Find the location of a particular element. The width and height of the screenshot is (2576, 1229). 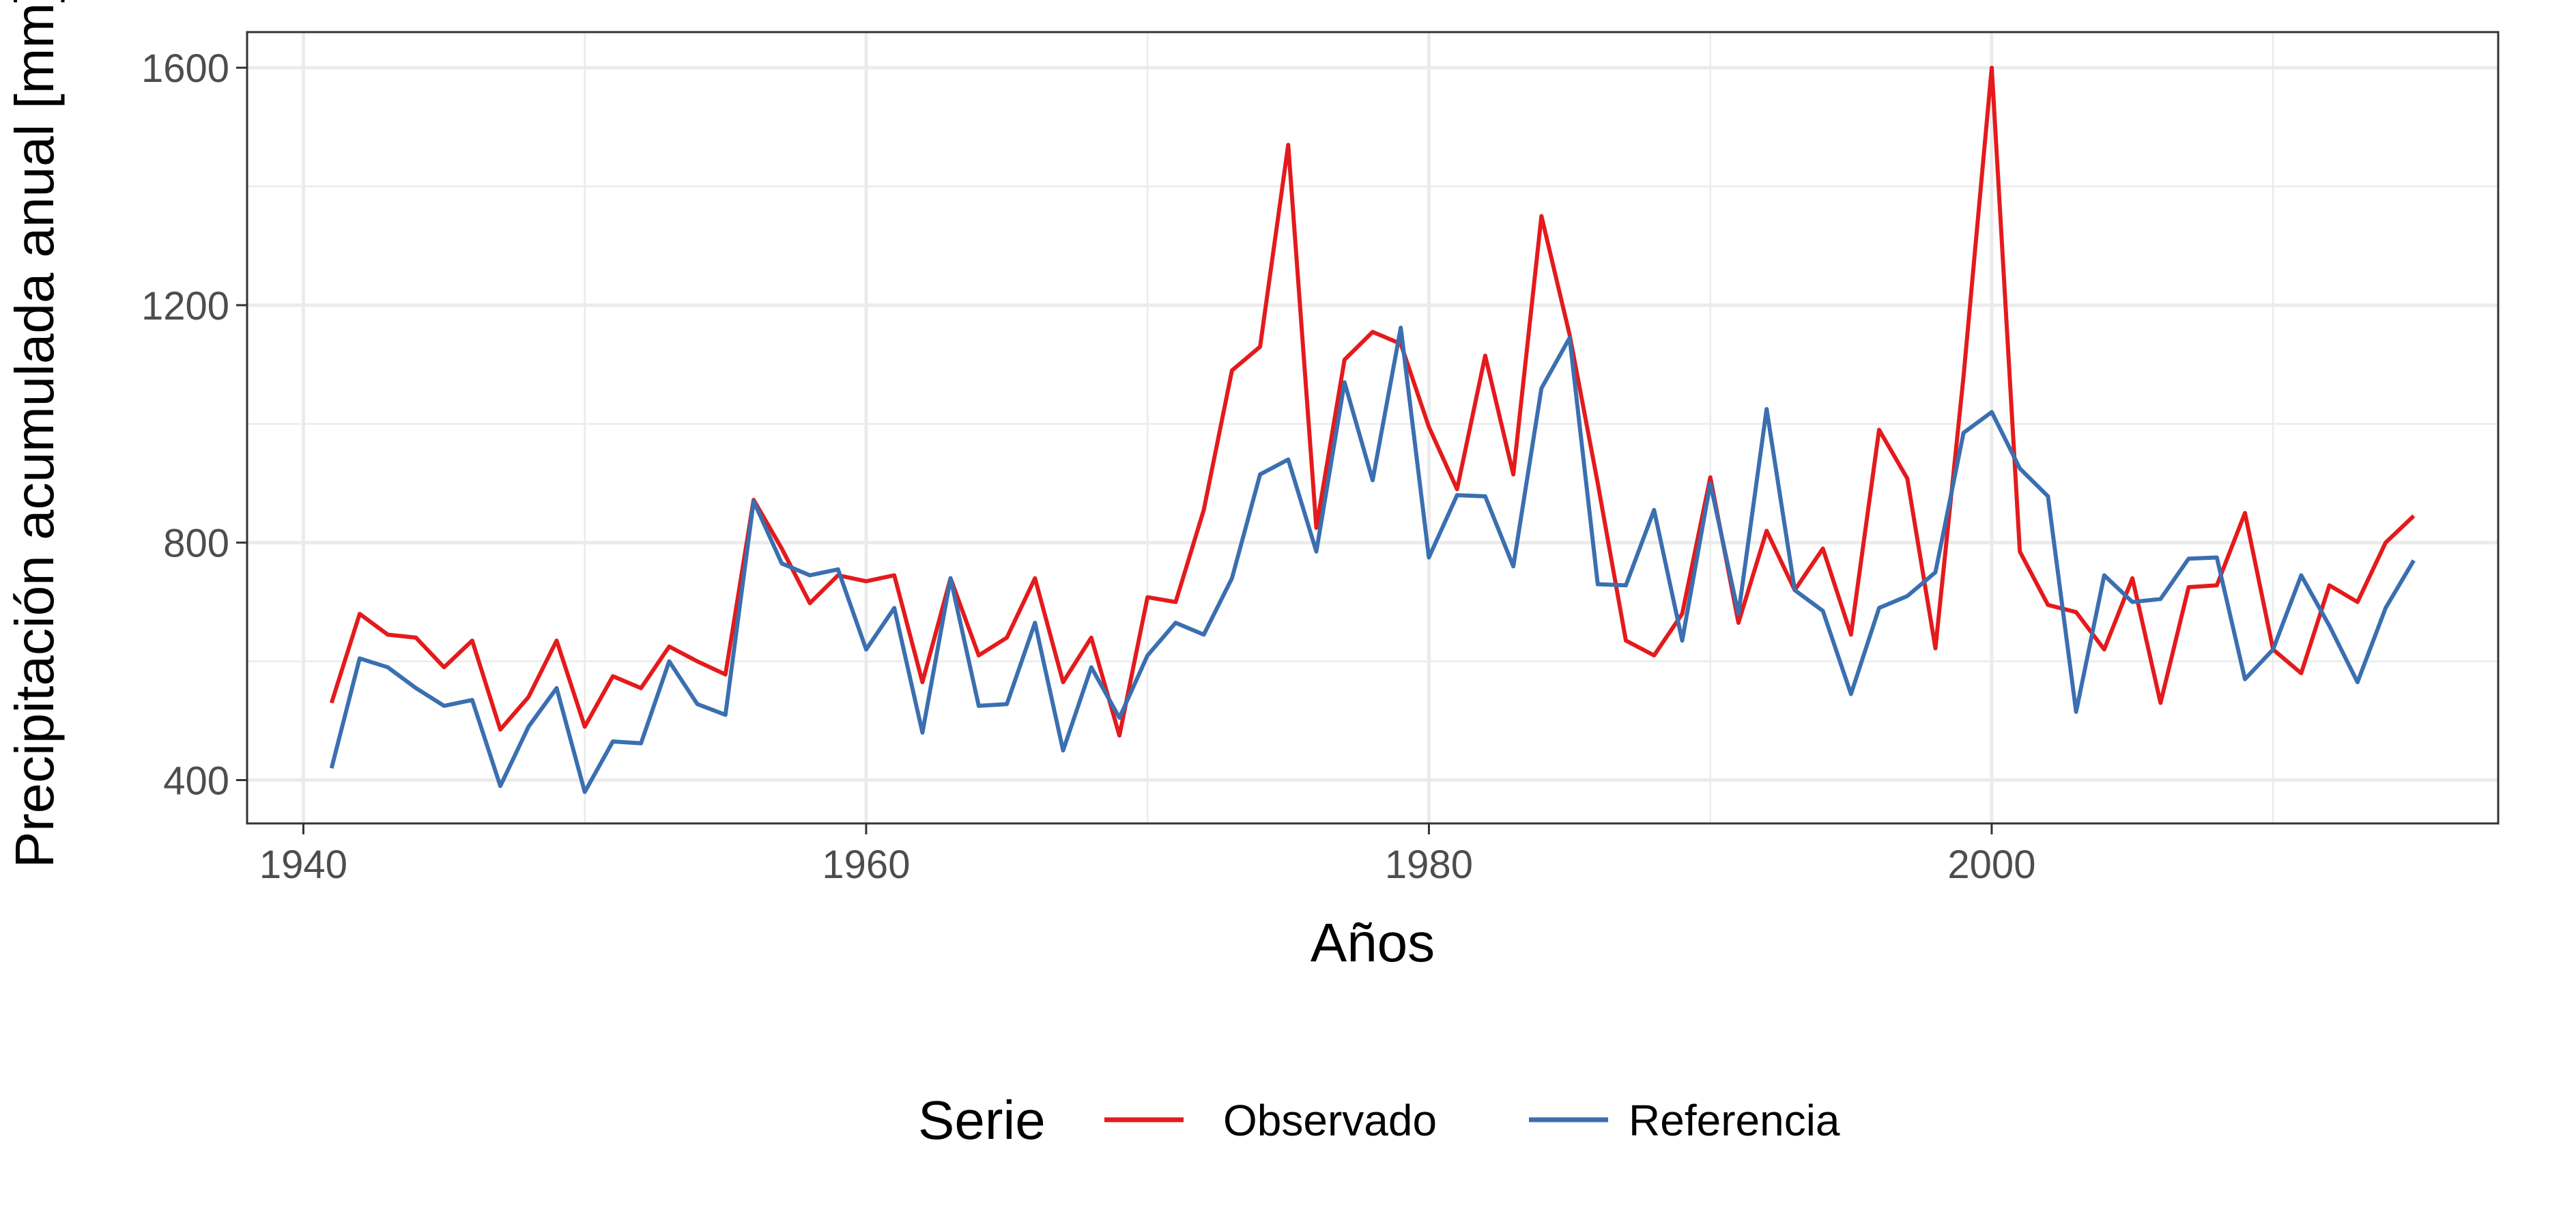

x-tick-label: 1980 is located at coordinates (1429, 865).